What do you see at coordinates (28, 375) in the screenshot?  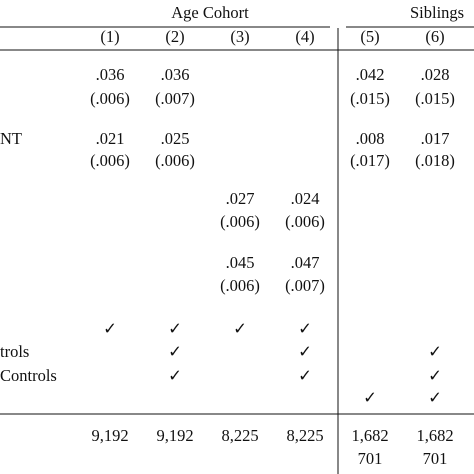 I see `row-label: Controls` at bounding box center [28, 375].